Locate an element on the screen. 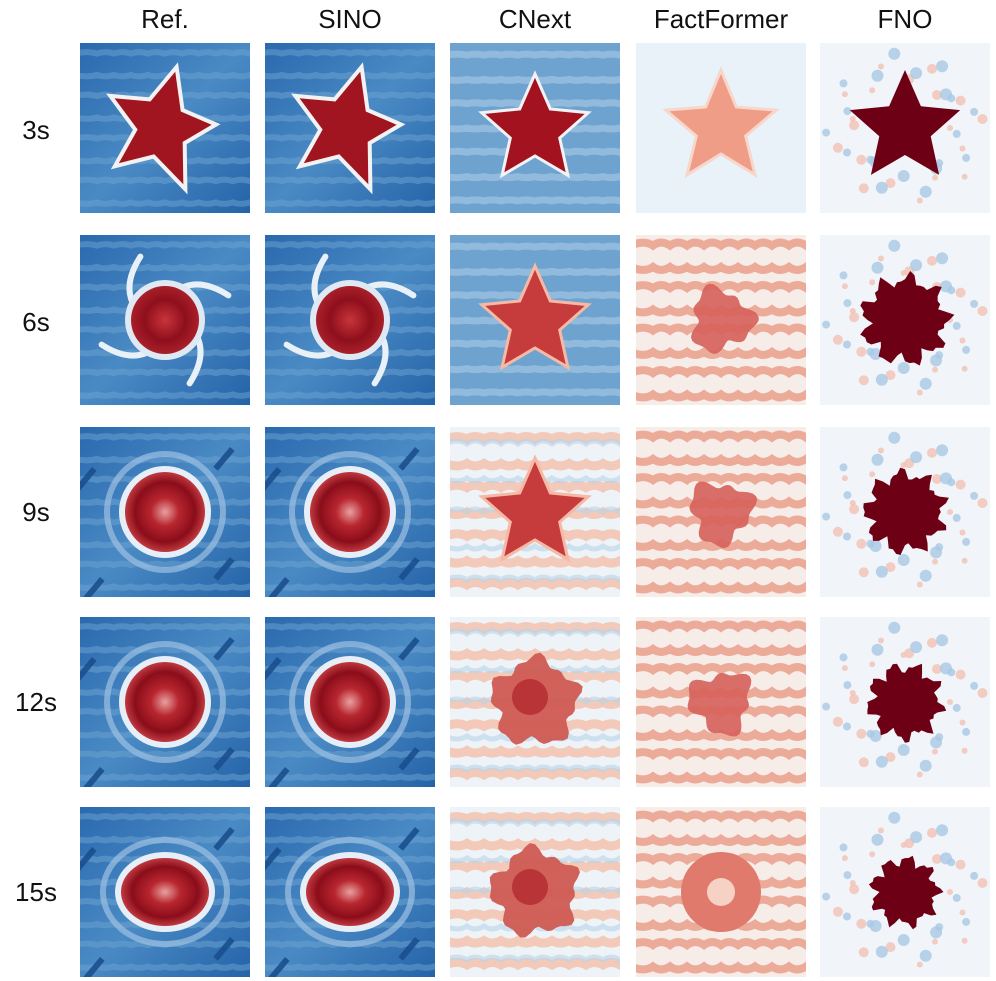 Image resolution: width=996 pixels, height=981 pixels. column-header-cnext: CNext is located at coordinates (535, 19).